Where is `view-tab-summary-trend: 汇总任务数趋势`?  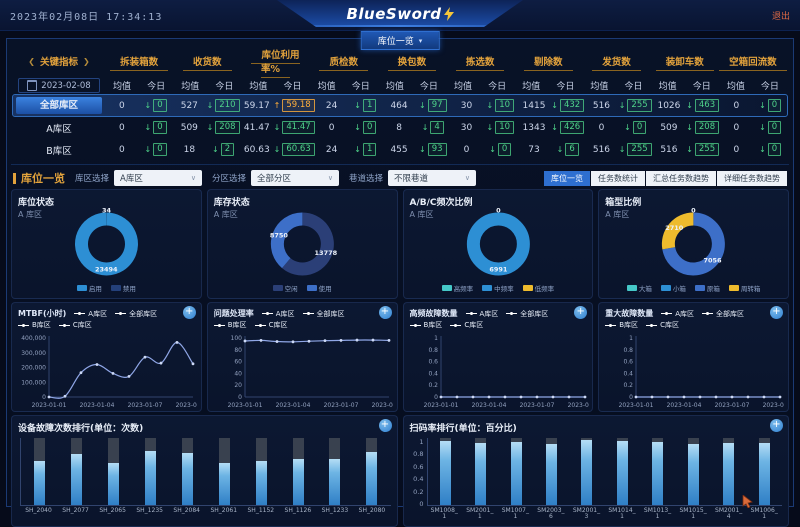
view-tab-summary-trend: 汇总任务数趋势 is located at coordinates (681, 178).